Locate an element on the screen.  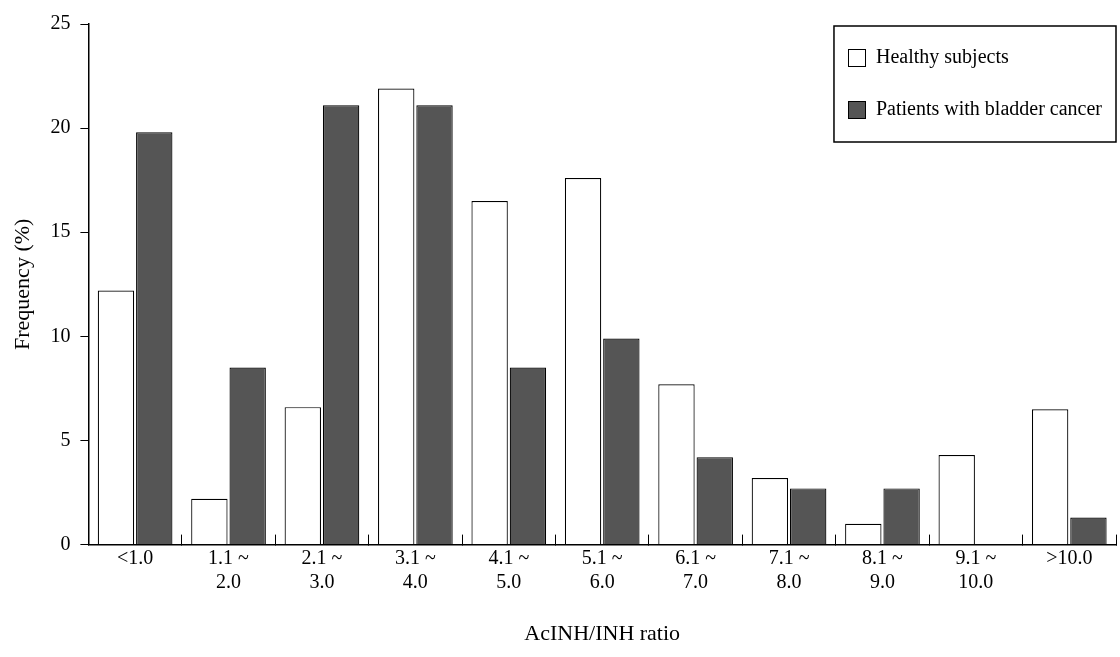
y-tick-label: 20 is located at coordinates (60, 126).